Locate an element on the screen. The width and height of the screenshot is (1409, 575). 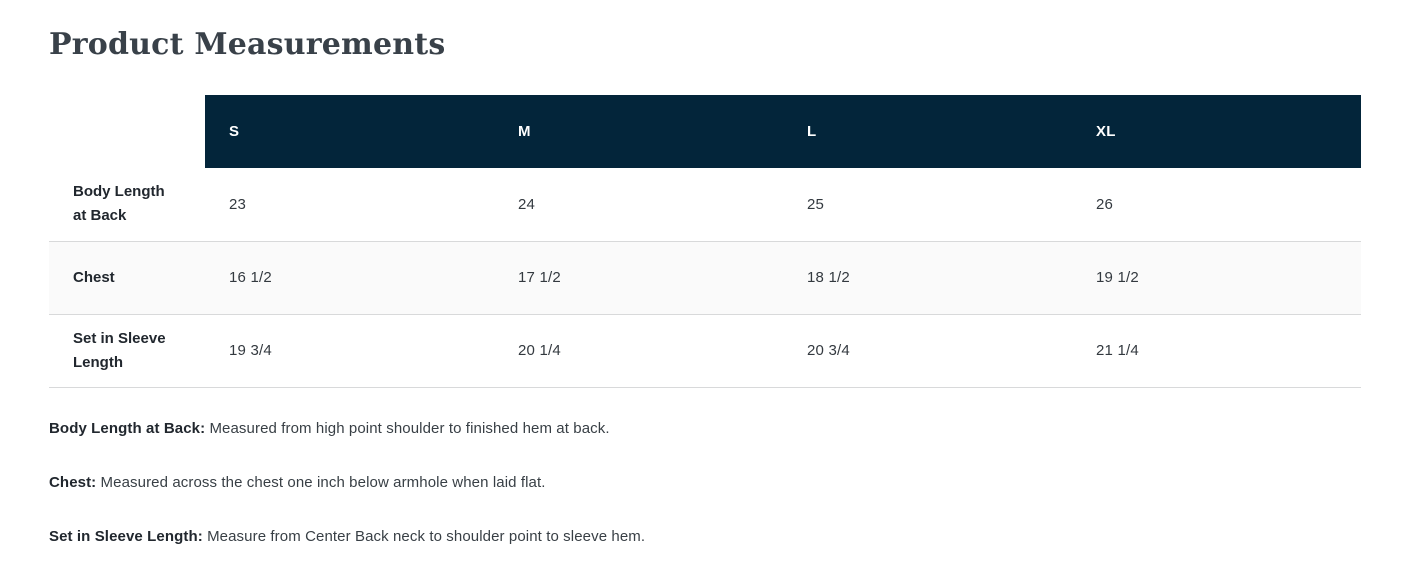
measurement-value: 20 3/4 is located at coordinates (828, 350).